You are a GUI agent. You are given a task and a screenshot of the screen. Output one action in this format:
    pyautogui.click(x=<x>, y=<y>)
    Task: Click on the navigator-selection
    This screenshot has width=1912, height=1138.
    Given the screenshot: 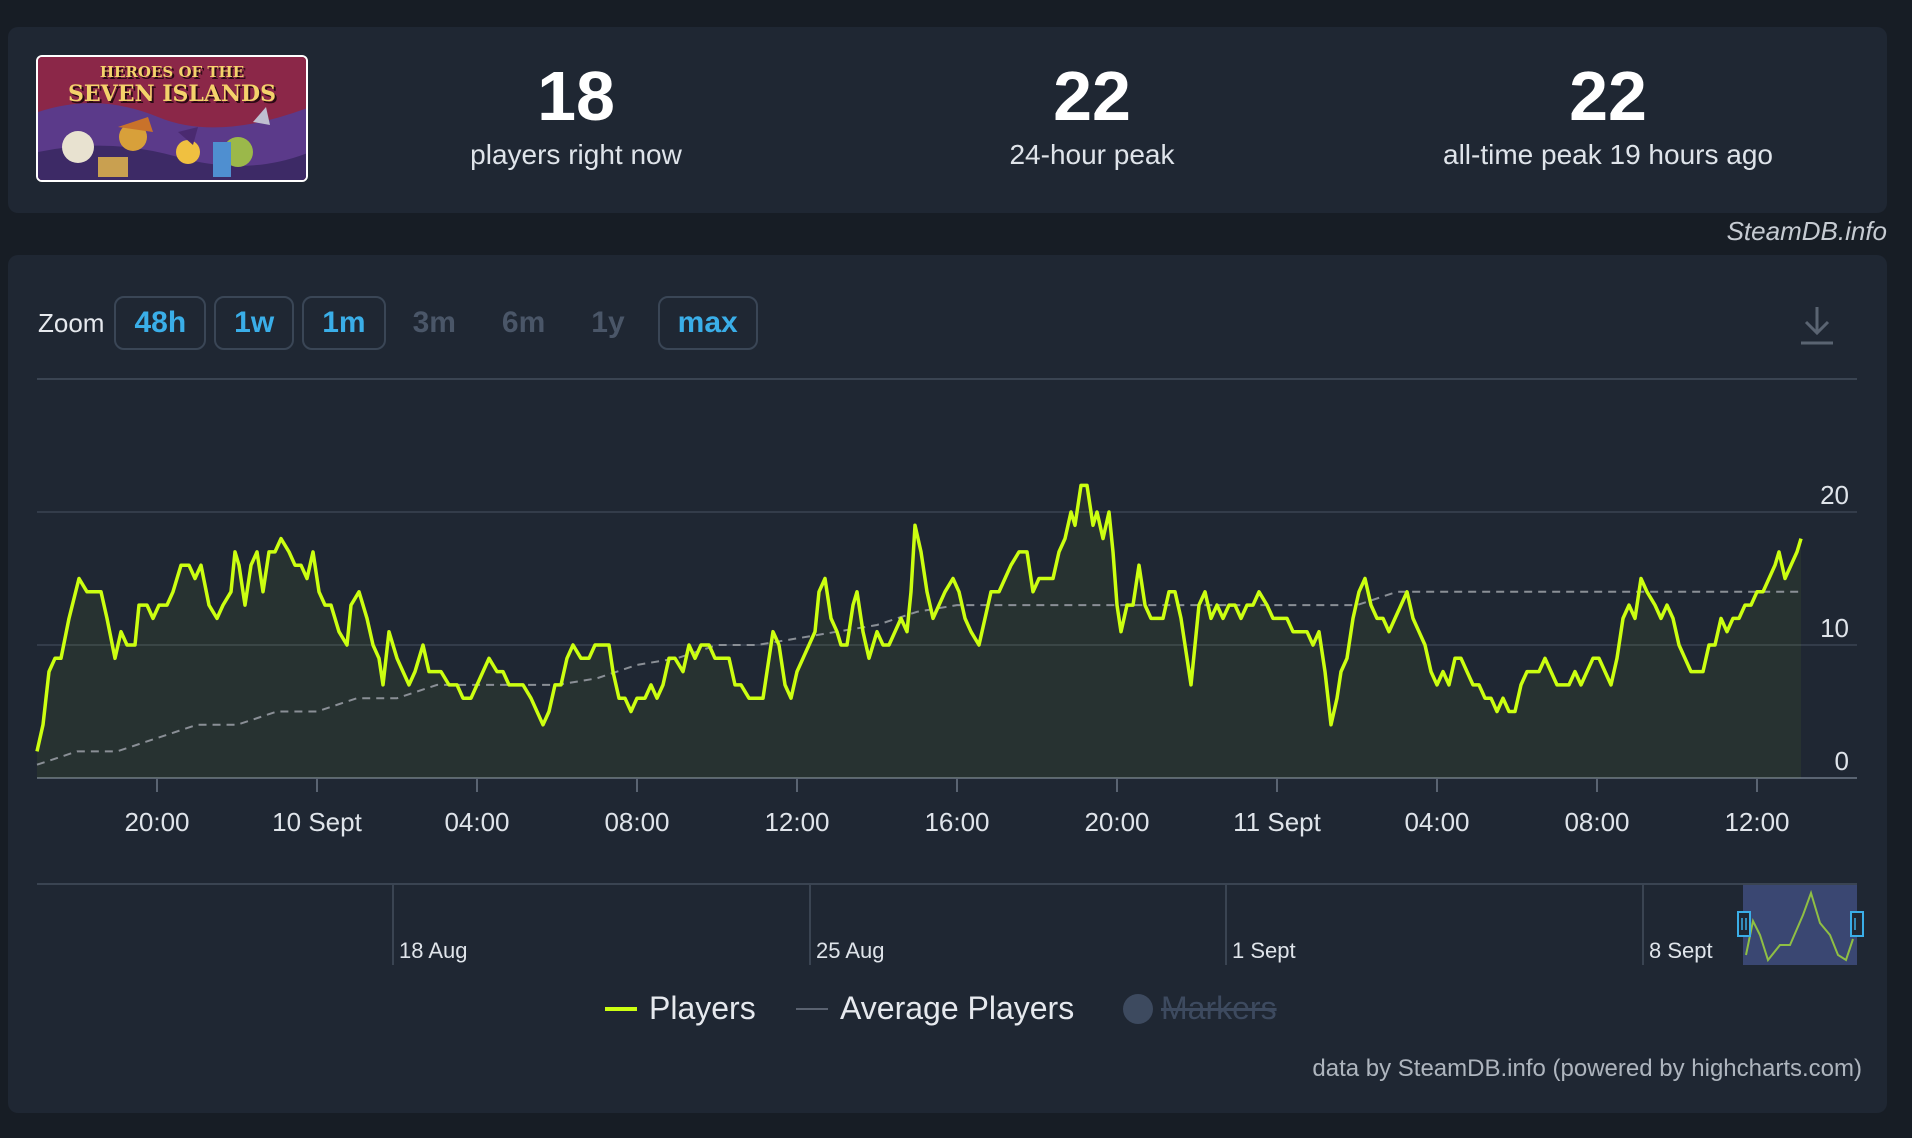 What is the action you would take?
    pyautogui.click(x=1800, y=925)
    